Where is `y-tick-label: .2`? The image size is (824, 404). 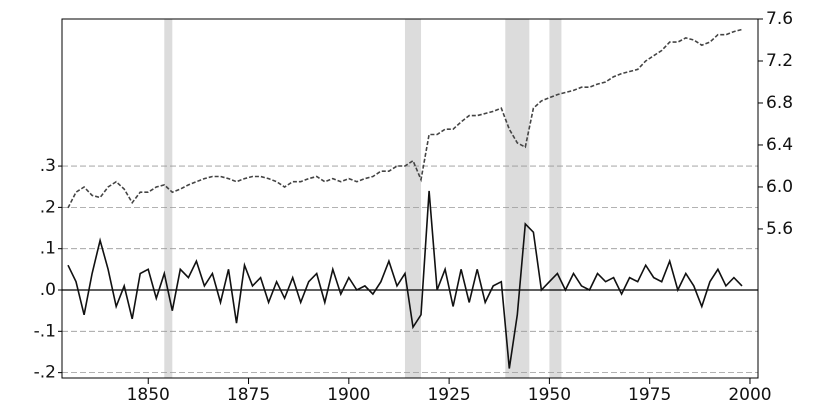 y-tick-label: .2 is located at coordinates (48, 207).